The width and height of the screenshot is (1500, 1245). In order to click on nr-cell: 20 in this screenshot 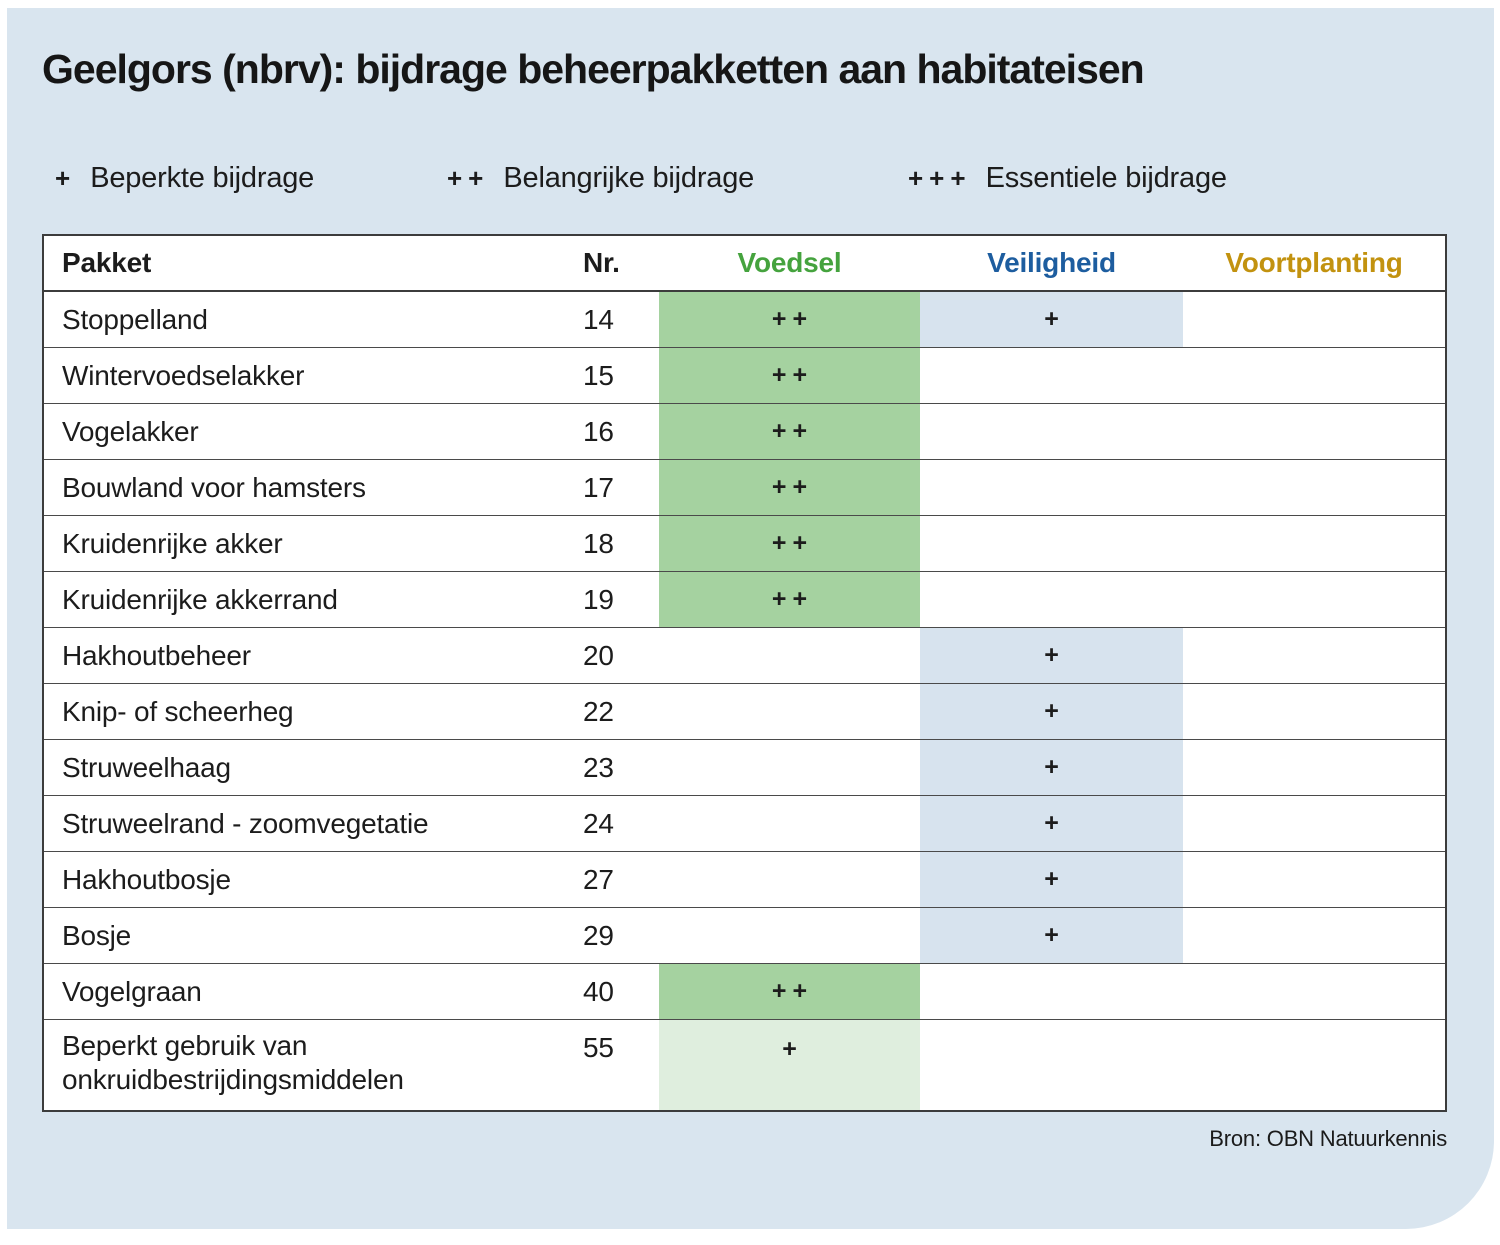, I will do `click(598, 655)`.